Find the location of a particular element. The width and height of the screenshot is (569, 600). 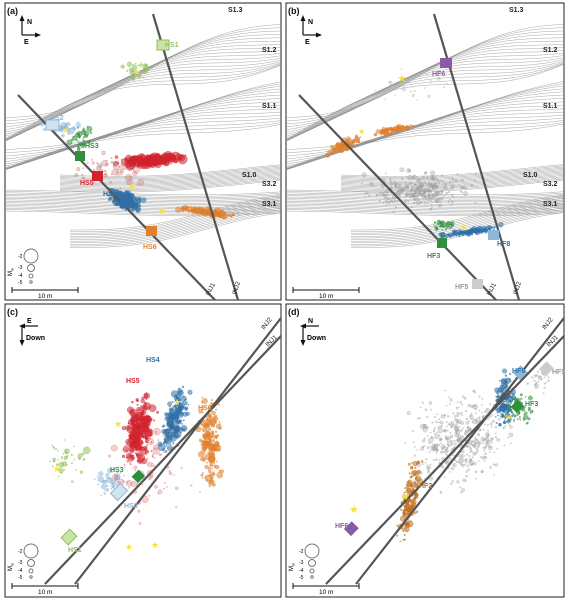

mag-tick: -4 is located at coordinates (20, 276).